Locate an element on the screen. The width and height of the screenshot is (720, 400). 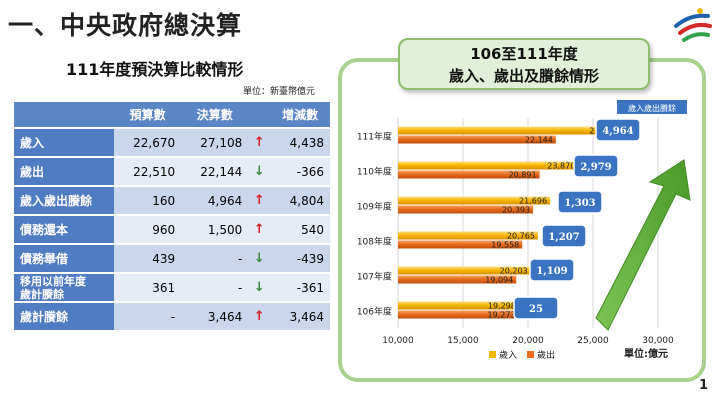
actual-cell: 3,464 is located at coordinates (215, 316).